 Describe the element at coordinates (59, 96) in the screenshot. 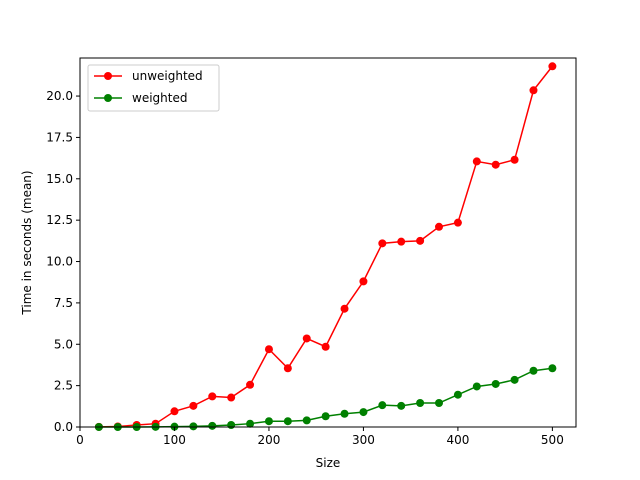

I see `y-tick-label: 20.0` at that location.